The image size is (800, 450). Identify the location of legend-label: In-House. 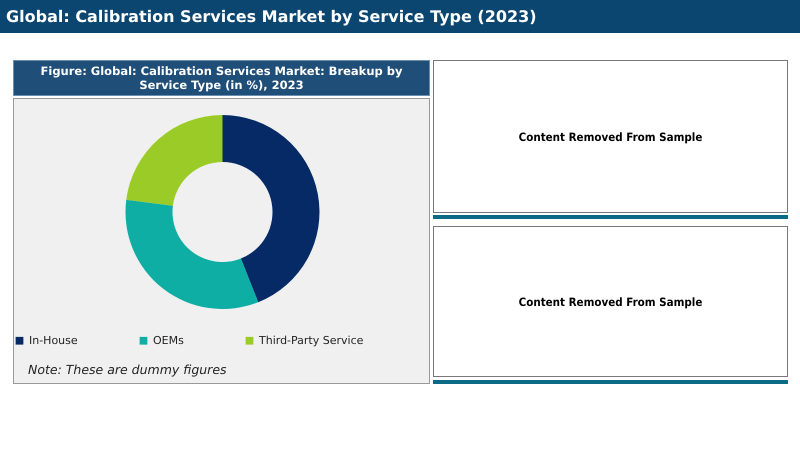
(53, 340).